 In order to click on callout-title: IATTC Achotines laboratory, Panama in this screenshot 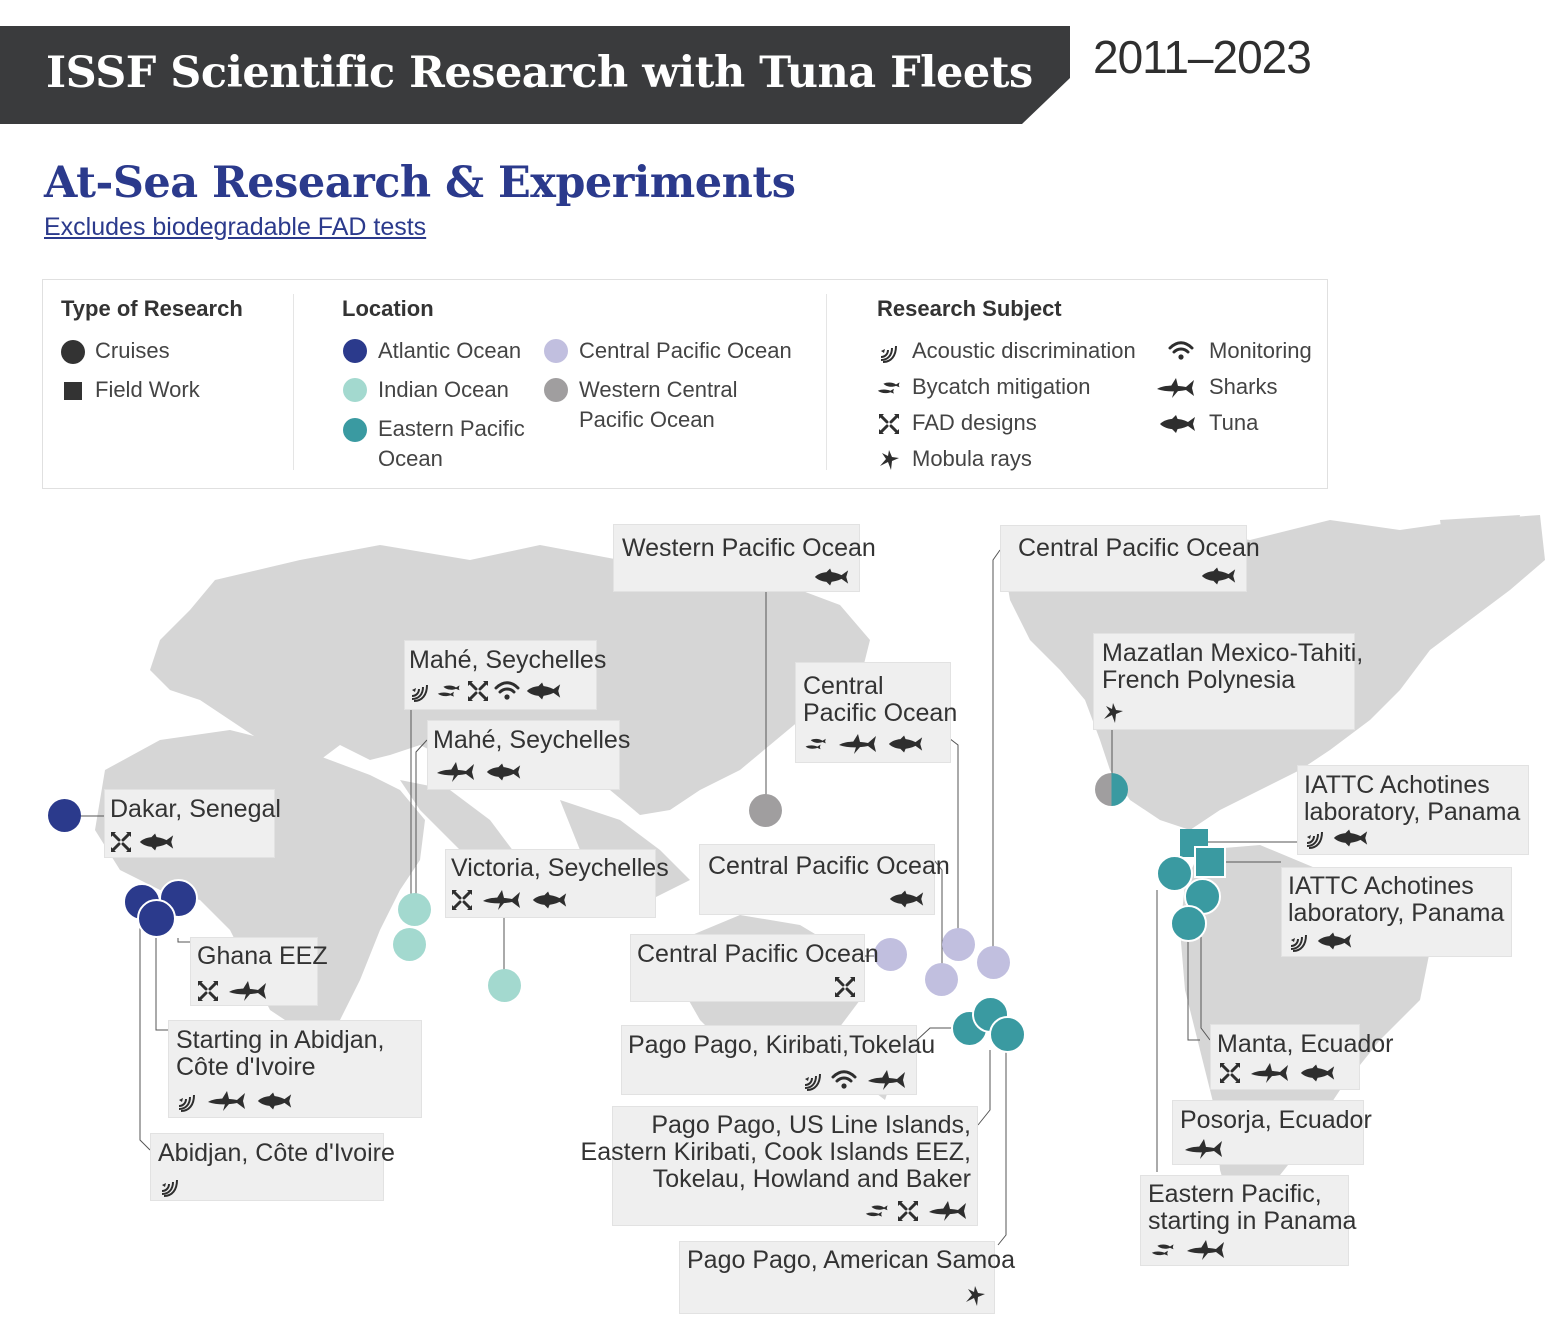, I will do `click(1412, 798)`.